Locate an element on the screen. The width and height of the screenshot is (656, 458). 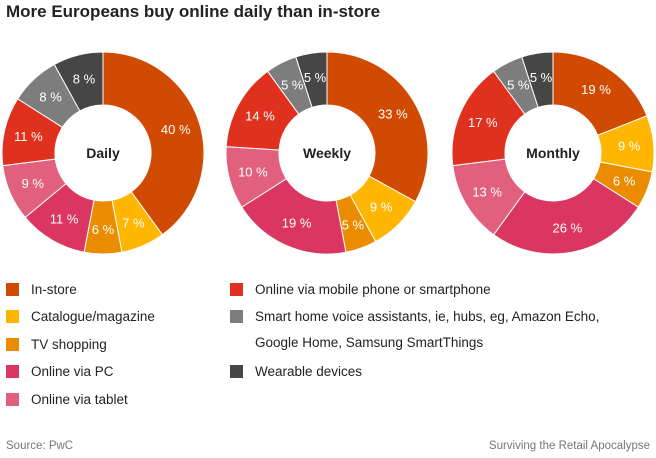
slice-value-label: 7 % is located at coordinates (133, 223).